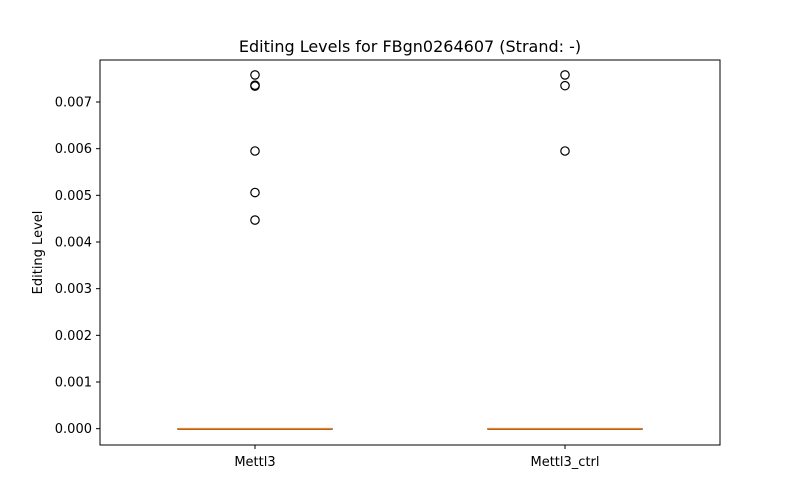 This screenshot has height=500, width=800. Describe the element at coordinates (73, 429) in the screenshot. I see `y-tick-label: 0.000` at that location.